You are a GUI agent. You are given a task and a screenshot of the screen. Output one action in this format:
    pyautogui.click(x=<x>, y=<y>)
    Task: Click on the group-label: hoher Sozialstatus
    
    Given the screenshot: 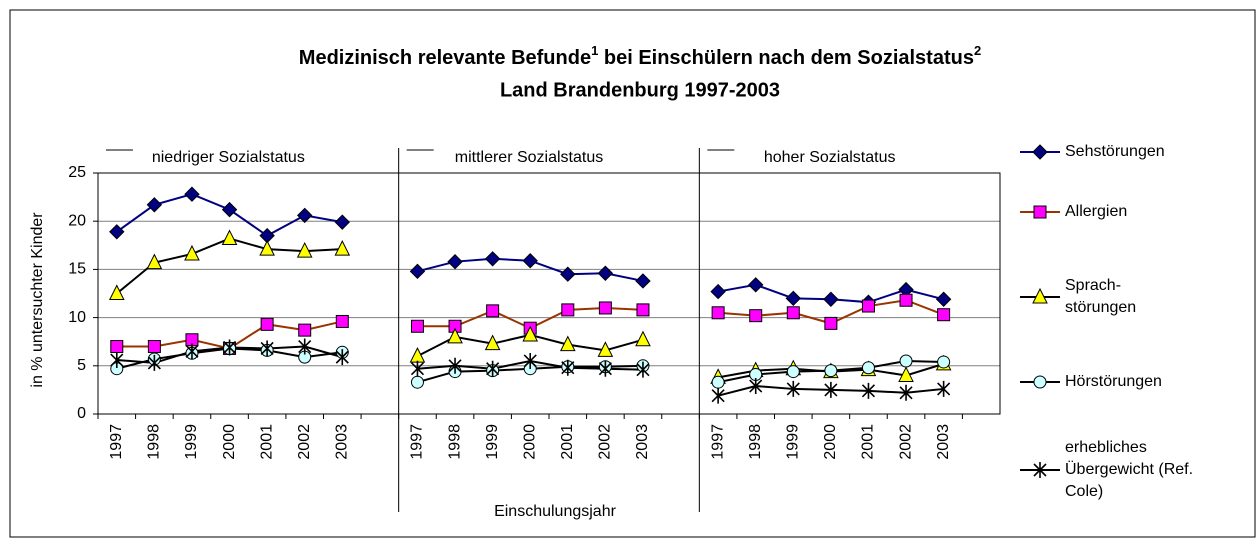 What is the action you would take?
    pyautogui.click(x=830, y=157)
    